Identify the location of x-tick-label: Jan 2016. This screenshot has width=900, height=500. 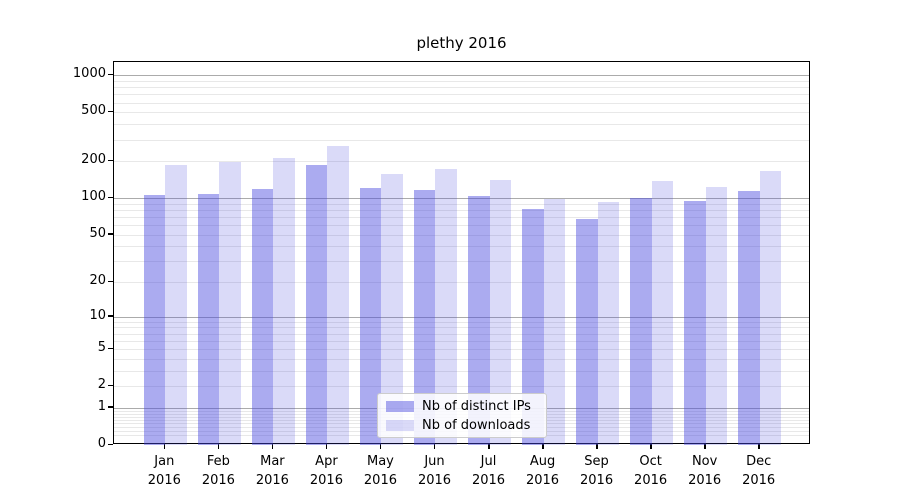
(164, 471).